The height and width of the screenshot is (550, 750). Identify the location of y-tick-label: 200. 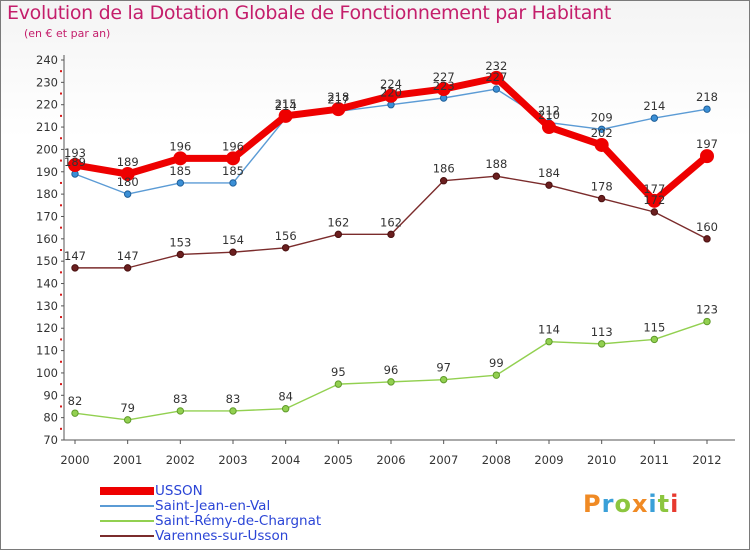
(47, 149).